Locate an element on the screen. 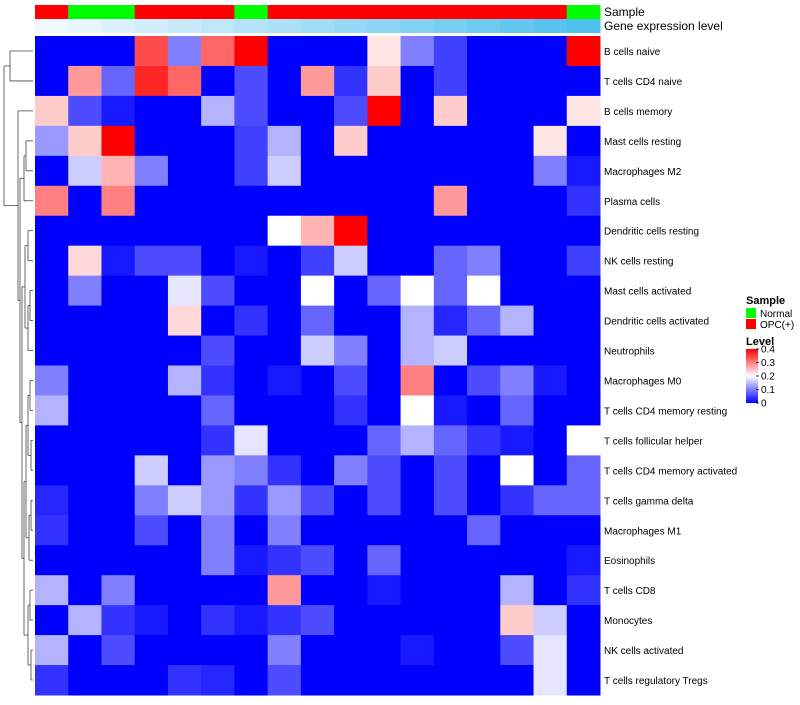  row-label: Macrophages M2 is located at coordinates (643, 172).